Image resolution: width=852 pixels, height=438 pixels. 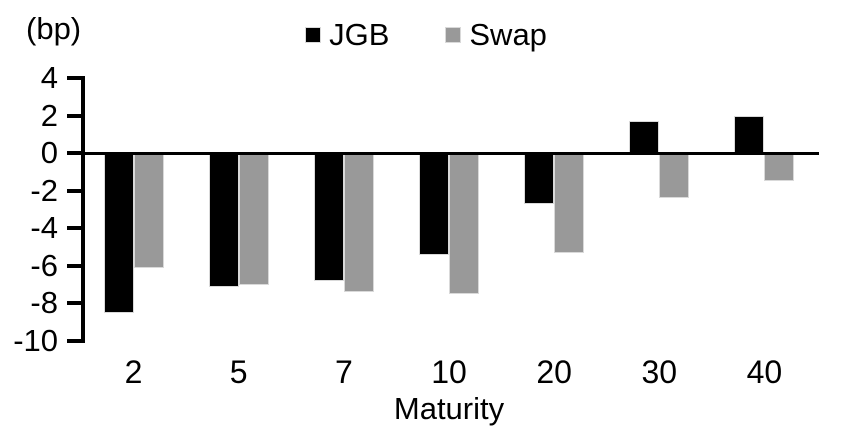 What do you see at coordinates (49, 153) in the screenshot?
I see `y-tick-label: 0` at bounding box center [49, 153].